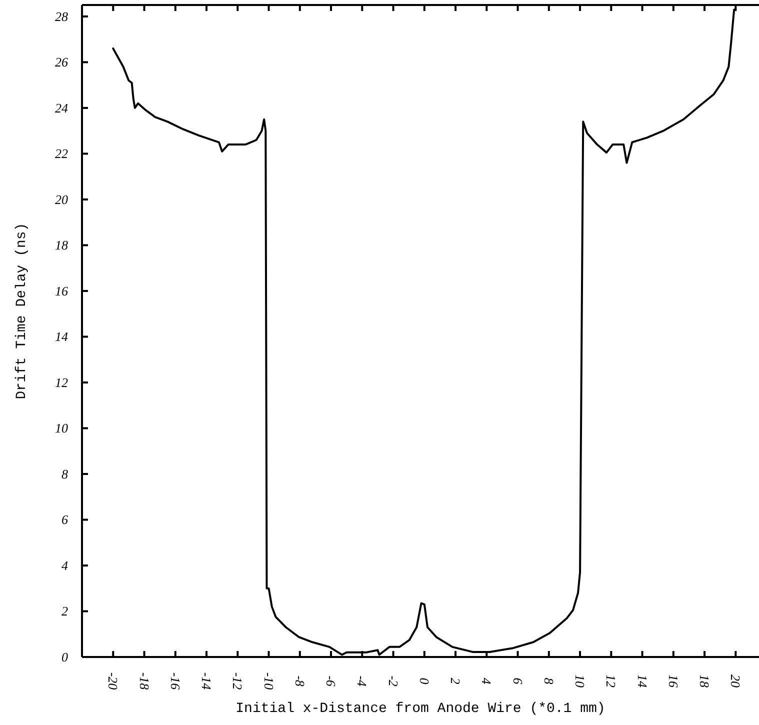 The width and height of the screenshot is (759, 725). Describe the element at coordinates (736, 681) in the screenshot. I see `x-tick-label: 20` at that location.